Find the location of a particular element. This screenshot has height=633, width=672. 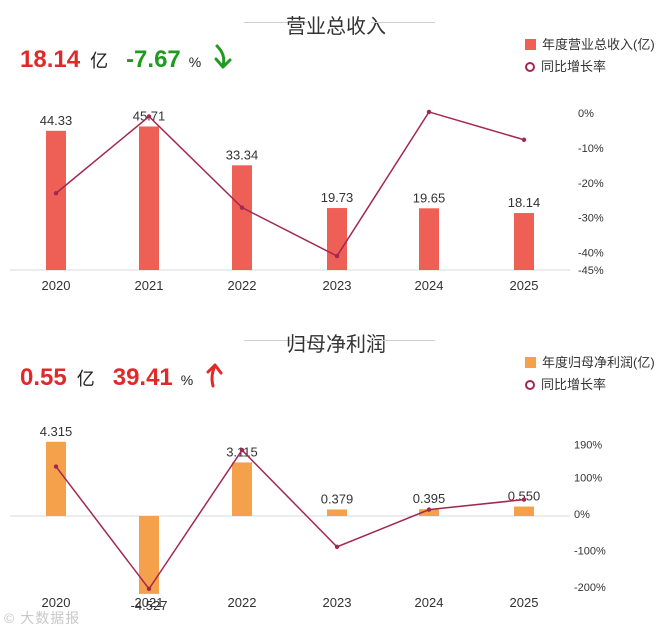

revenue-headline: 18.14 亿 -7.67% is located at coordinates (126, 61).